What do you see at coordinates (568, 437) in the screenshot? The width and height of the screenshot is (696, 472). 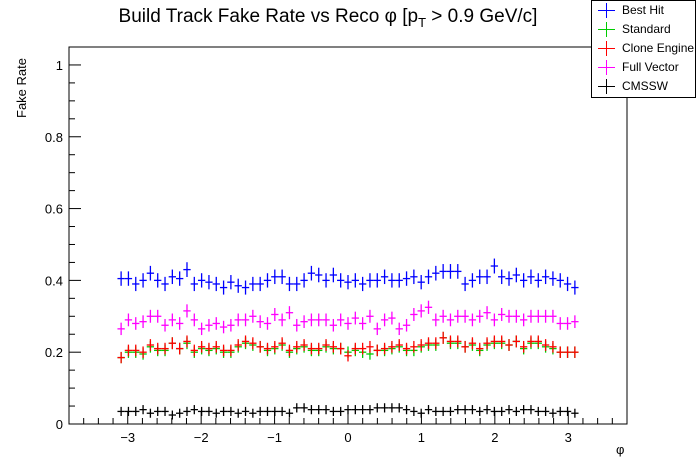 I see `x-tick-label: 3` at bounding box center [568, 437].